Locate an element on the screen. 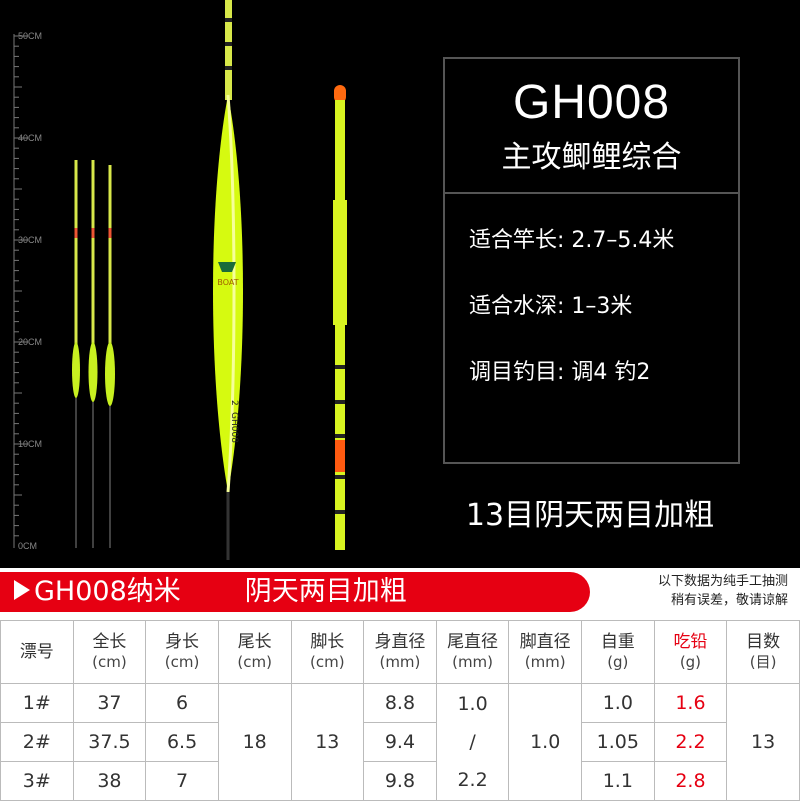 The width and height of the screenshot is (800, 801). banner-title: GH008纳米 is located at coordinates (107, 591).